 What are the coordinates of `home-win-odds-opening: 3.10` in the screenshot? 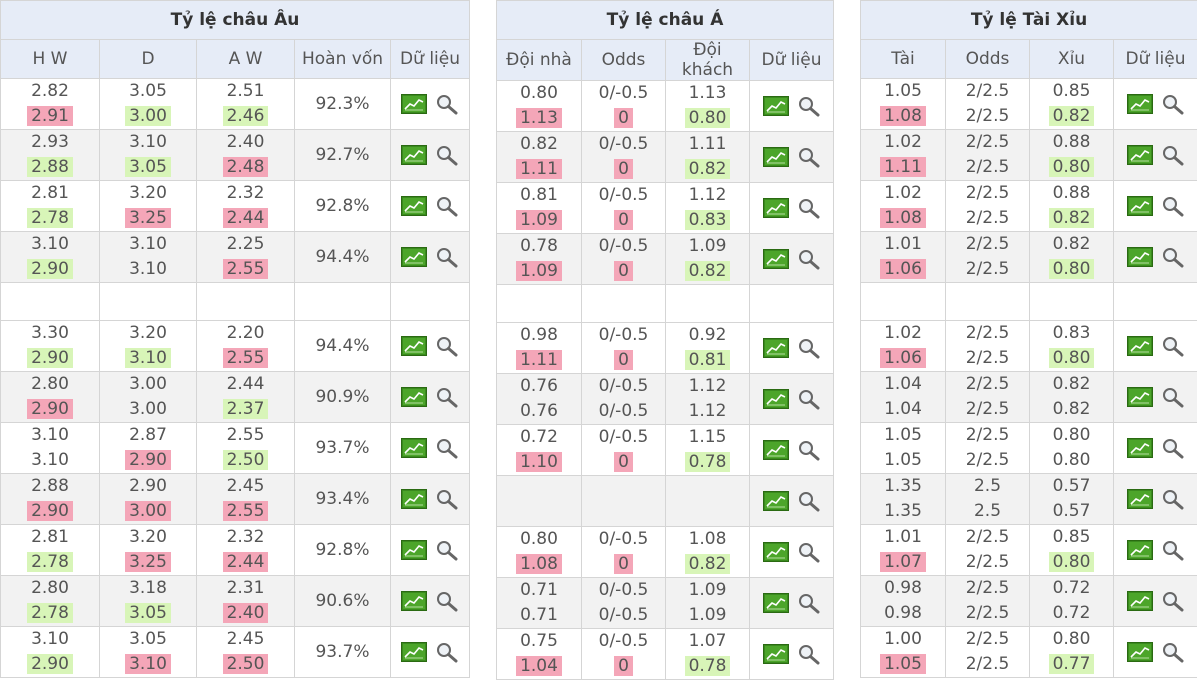 It's located at (50, 244).